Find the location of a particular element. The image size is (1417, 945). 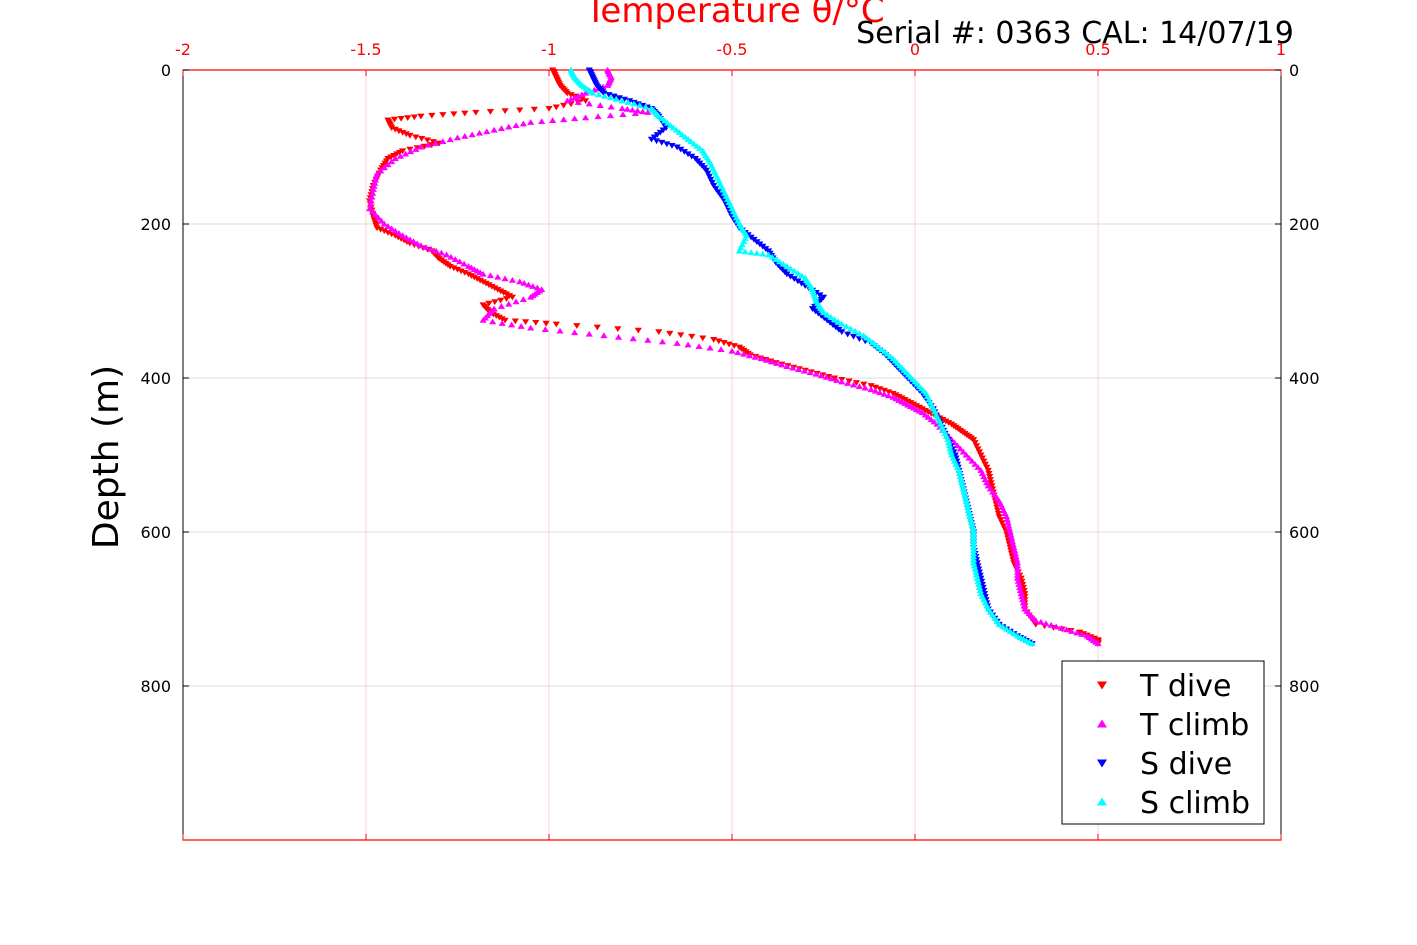

y-tick-label-right: 600 is located at coordinates (1304, 532).